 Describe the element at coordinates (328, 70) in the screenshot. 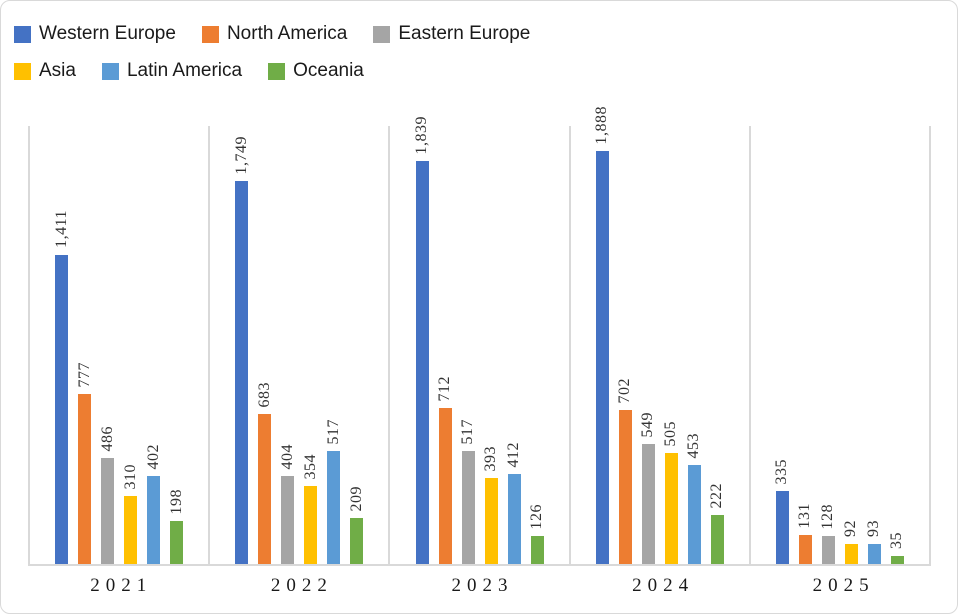

I see `legend-label: Oceania` at that location.